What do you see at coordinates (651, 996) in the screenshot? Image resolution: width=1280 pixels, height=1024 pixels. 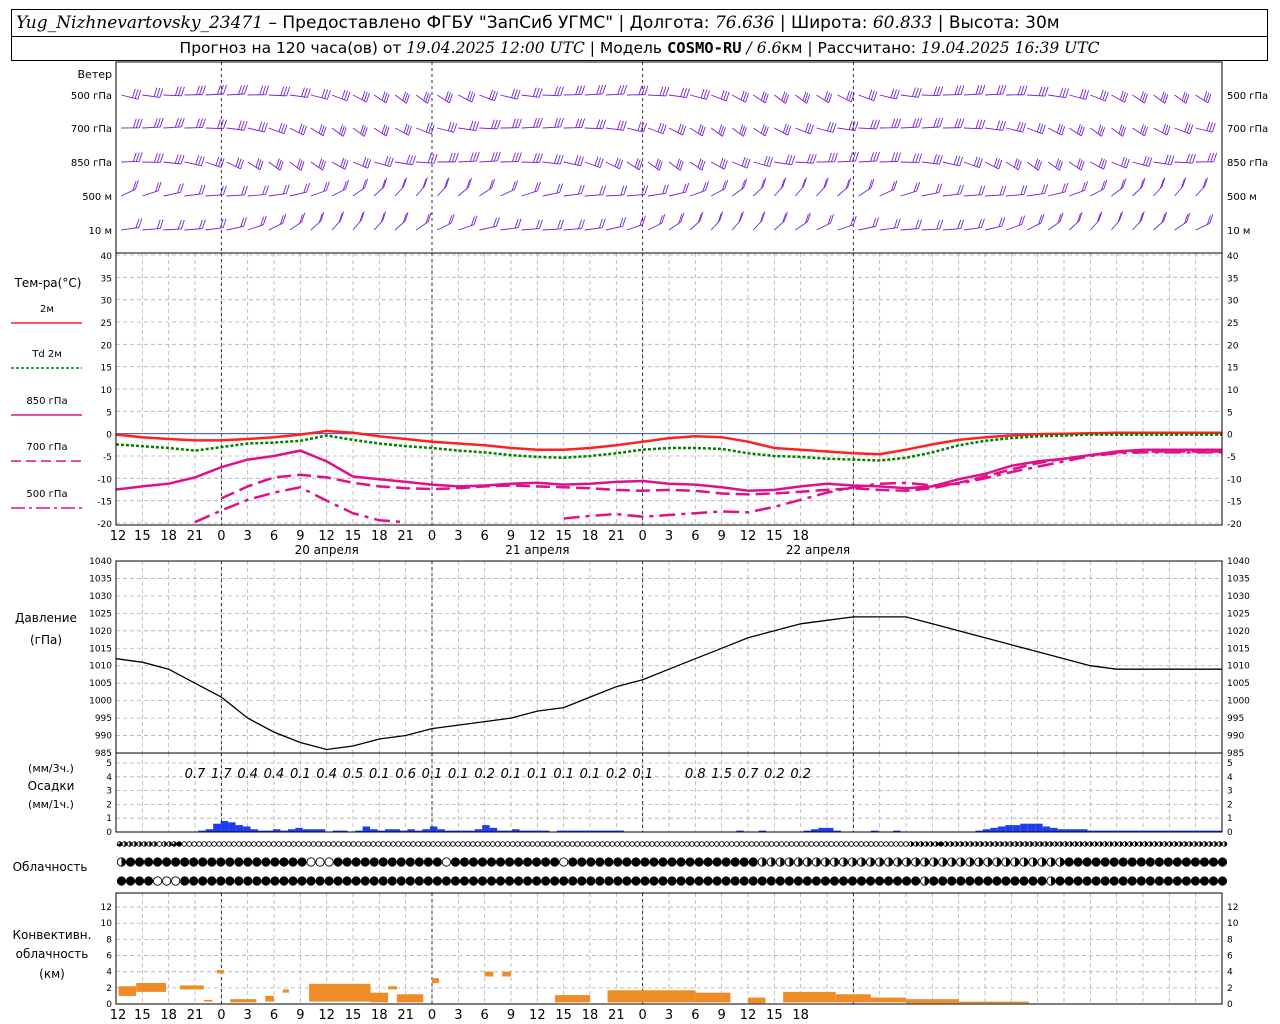 I see `conv-cloud-bar` at bounding box center [651, 996].